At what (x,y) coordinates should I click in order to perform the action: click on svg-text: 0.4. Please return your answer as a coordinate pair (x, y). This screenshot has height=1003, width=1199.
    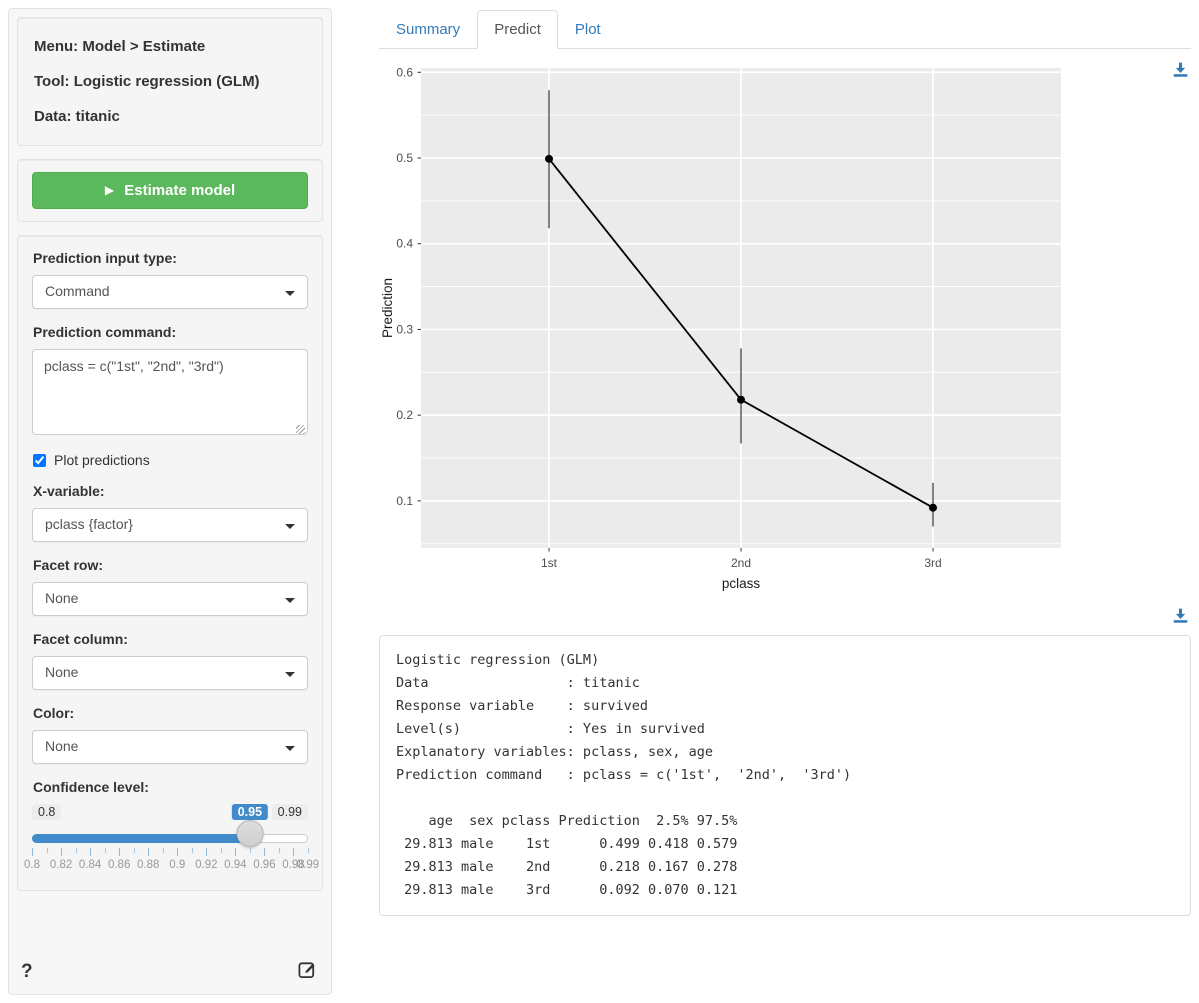
    Looking at the image, I should click on (404, 244).